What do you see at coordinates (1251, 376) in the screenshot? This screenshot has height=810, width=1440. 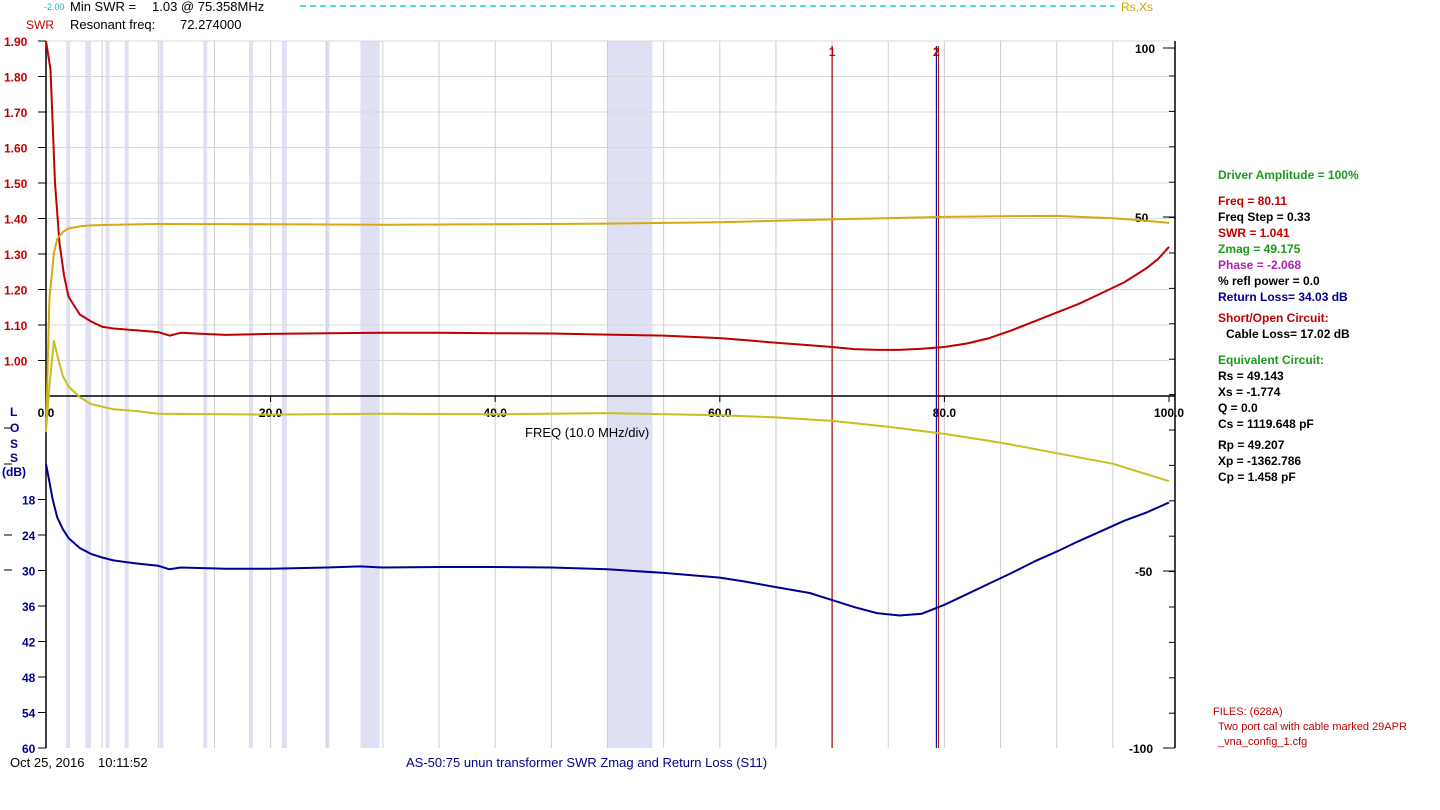 I see `rs-readout: Rs = 49.143` at bounding box center [1251, 376].